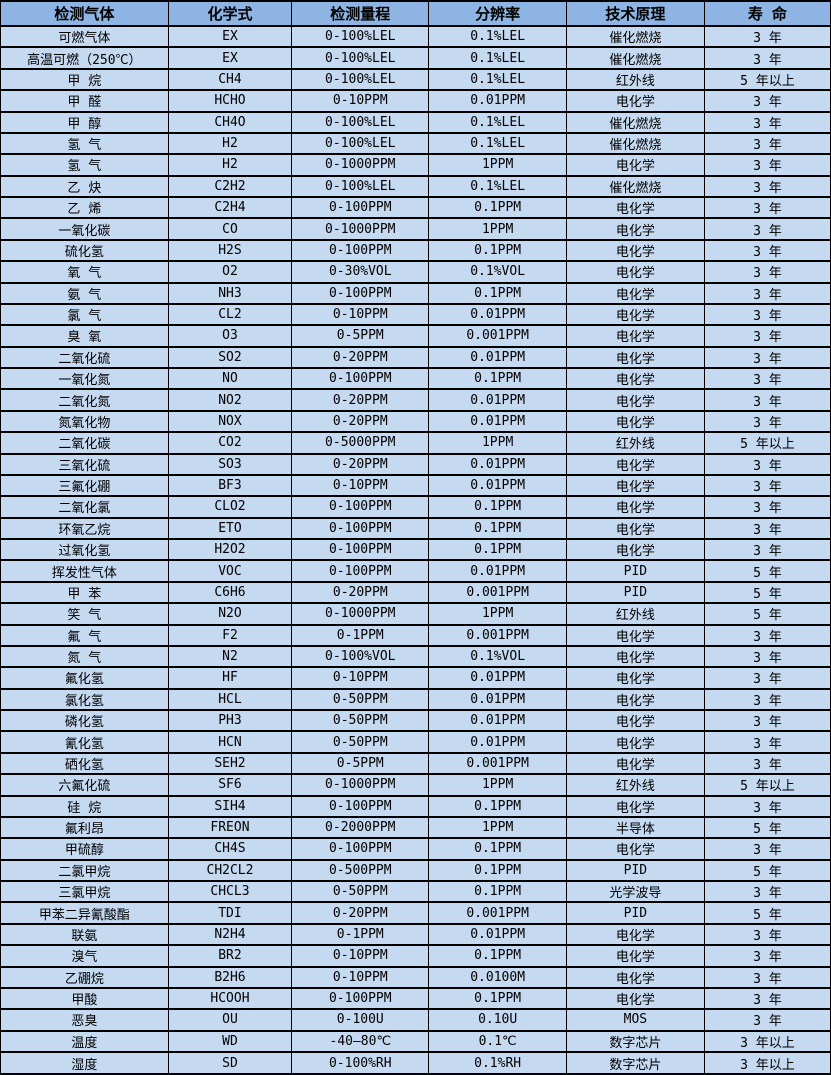 Image resolution: width=831 pixels, height=1075 pixels. I want to click on table-row: 甲 烷 CH4 0-100%LEL 0.1%LEL 红外线 5 年以上, so click(415, 79).